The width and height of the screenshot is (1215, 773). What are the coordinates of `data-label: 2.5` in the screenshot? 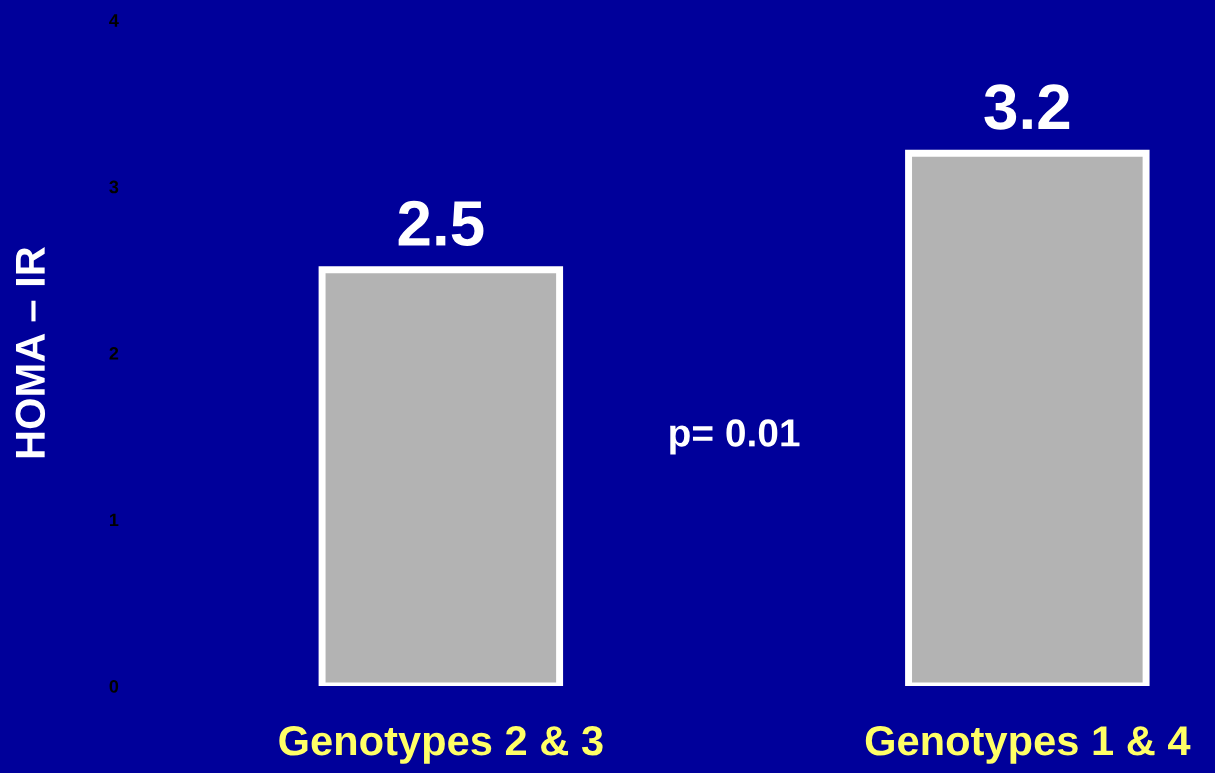 It's located at (441, 223).